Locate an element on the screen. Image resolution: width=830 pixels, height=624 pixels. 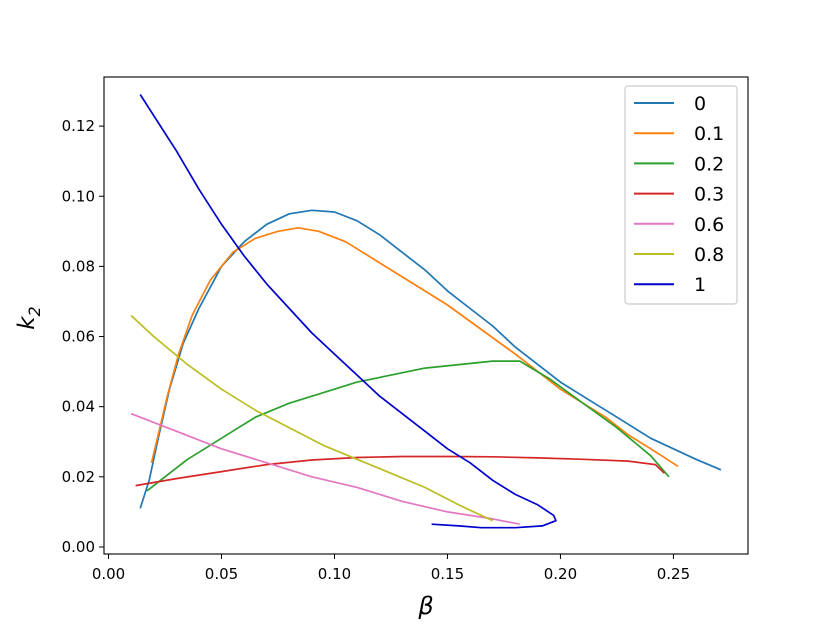
y-axis-ticks: 0.00 0.02 0.04 0.06 0.08 0.10 0.12 is located at coordinates (83, 336).